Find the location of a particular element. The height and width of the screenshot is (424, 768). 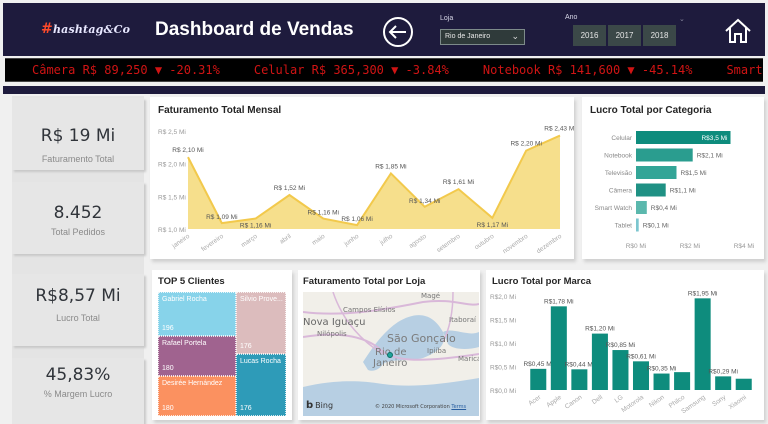

loja-selected-value: Rio de Janeiro is located at coordinates (468, 36).